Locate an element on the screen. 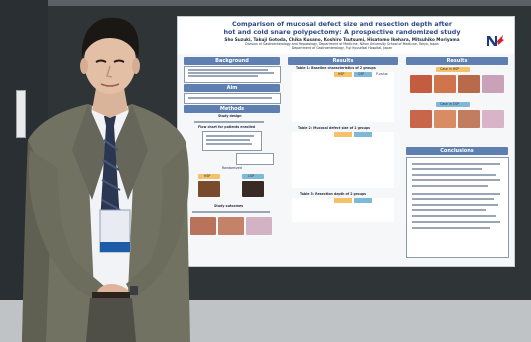 This screenshot has width=531, height=342. aim-header: Aim is located at coordinates (232, 88).